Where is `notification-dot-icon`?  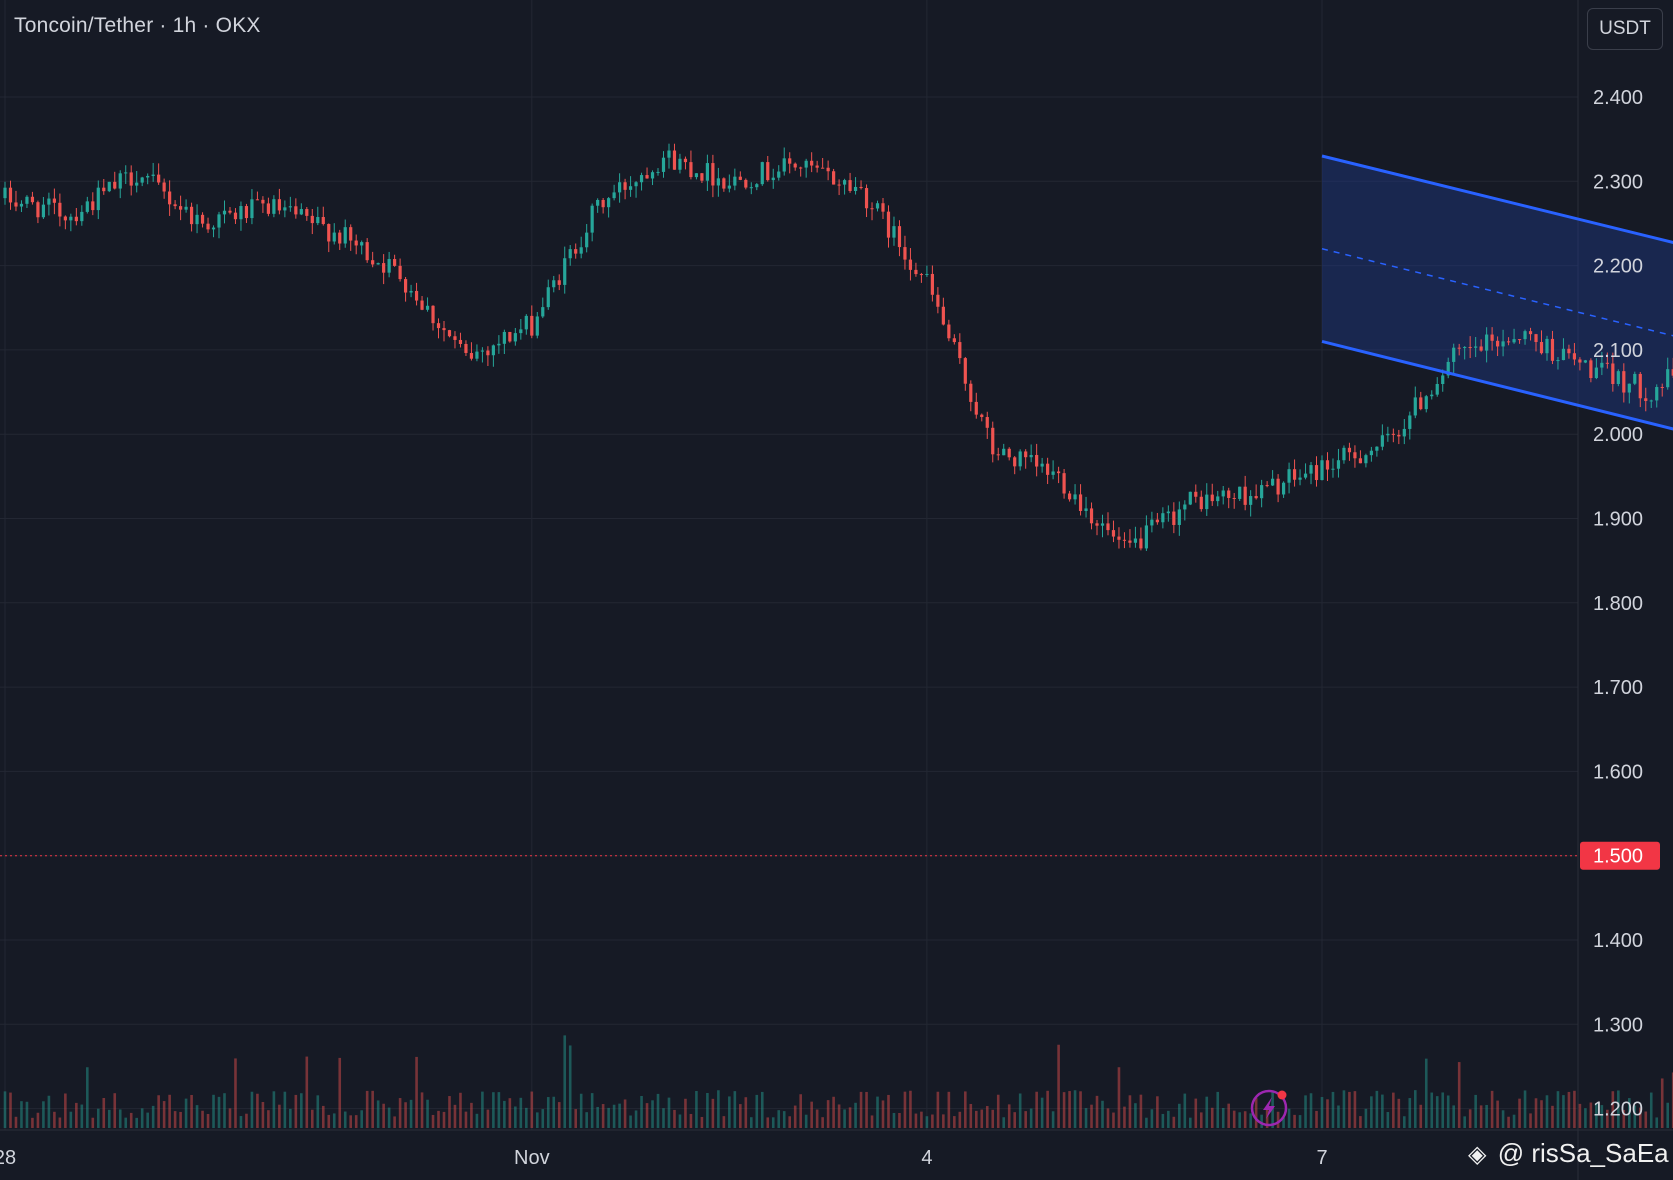 notification-dot-icon is located at coordinates (1282, 1095).